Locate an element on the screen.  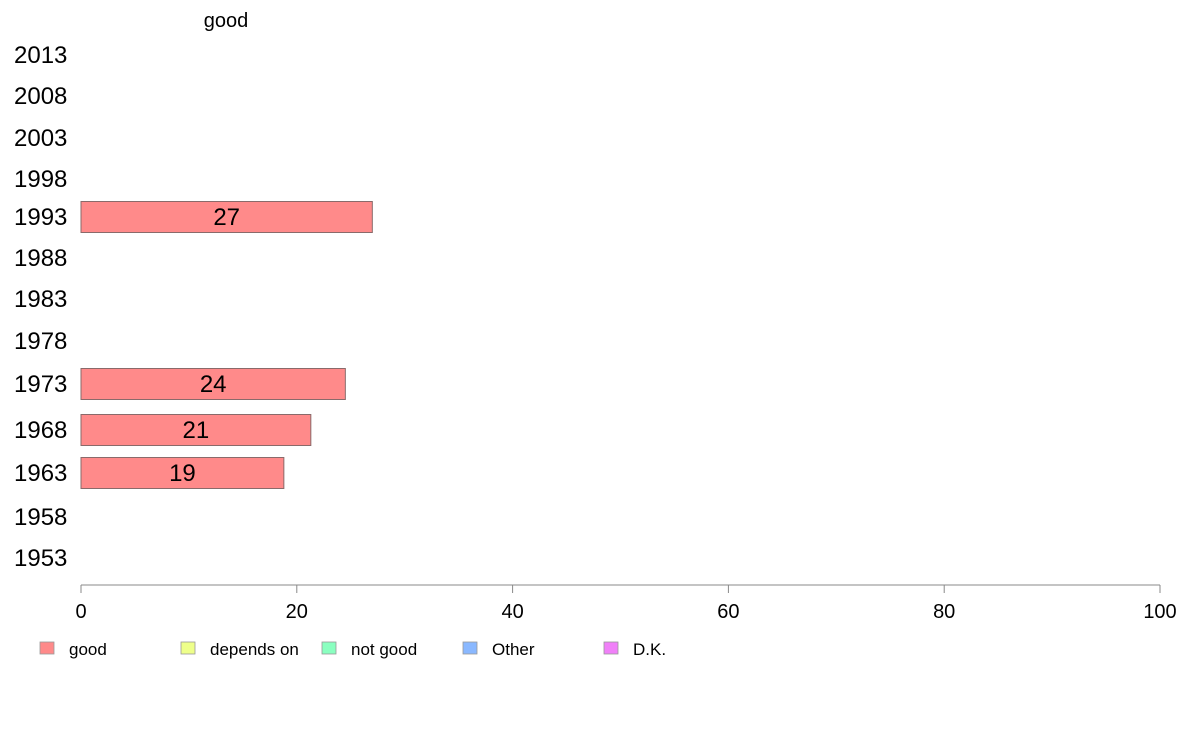
bar-value-label: 19 is located at coordinates (182, 473).